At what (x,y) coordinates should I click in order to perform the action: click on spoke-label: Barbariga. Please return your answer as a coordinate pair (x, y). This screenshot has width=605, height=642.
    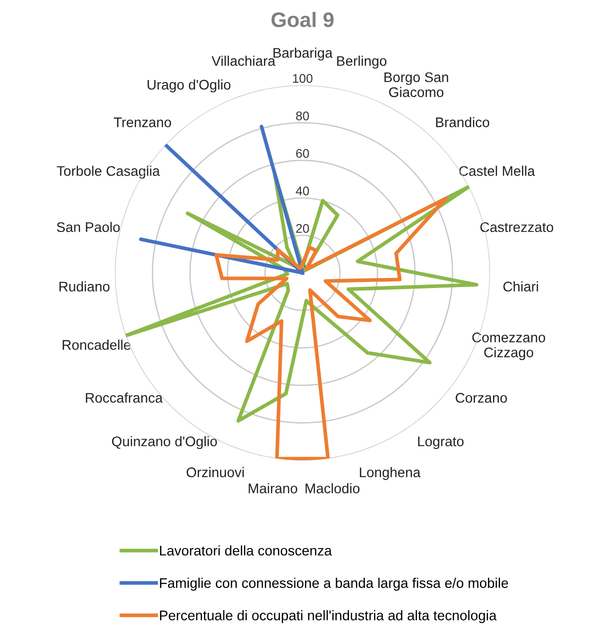
    Looking at the image, I should click on (303, 54).